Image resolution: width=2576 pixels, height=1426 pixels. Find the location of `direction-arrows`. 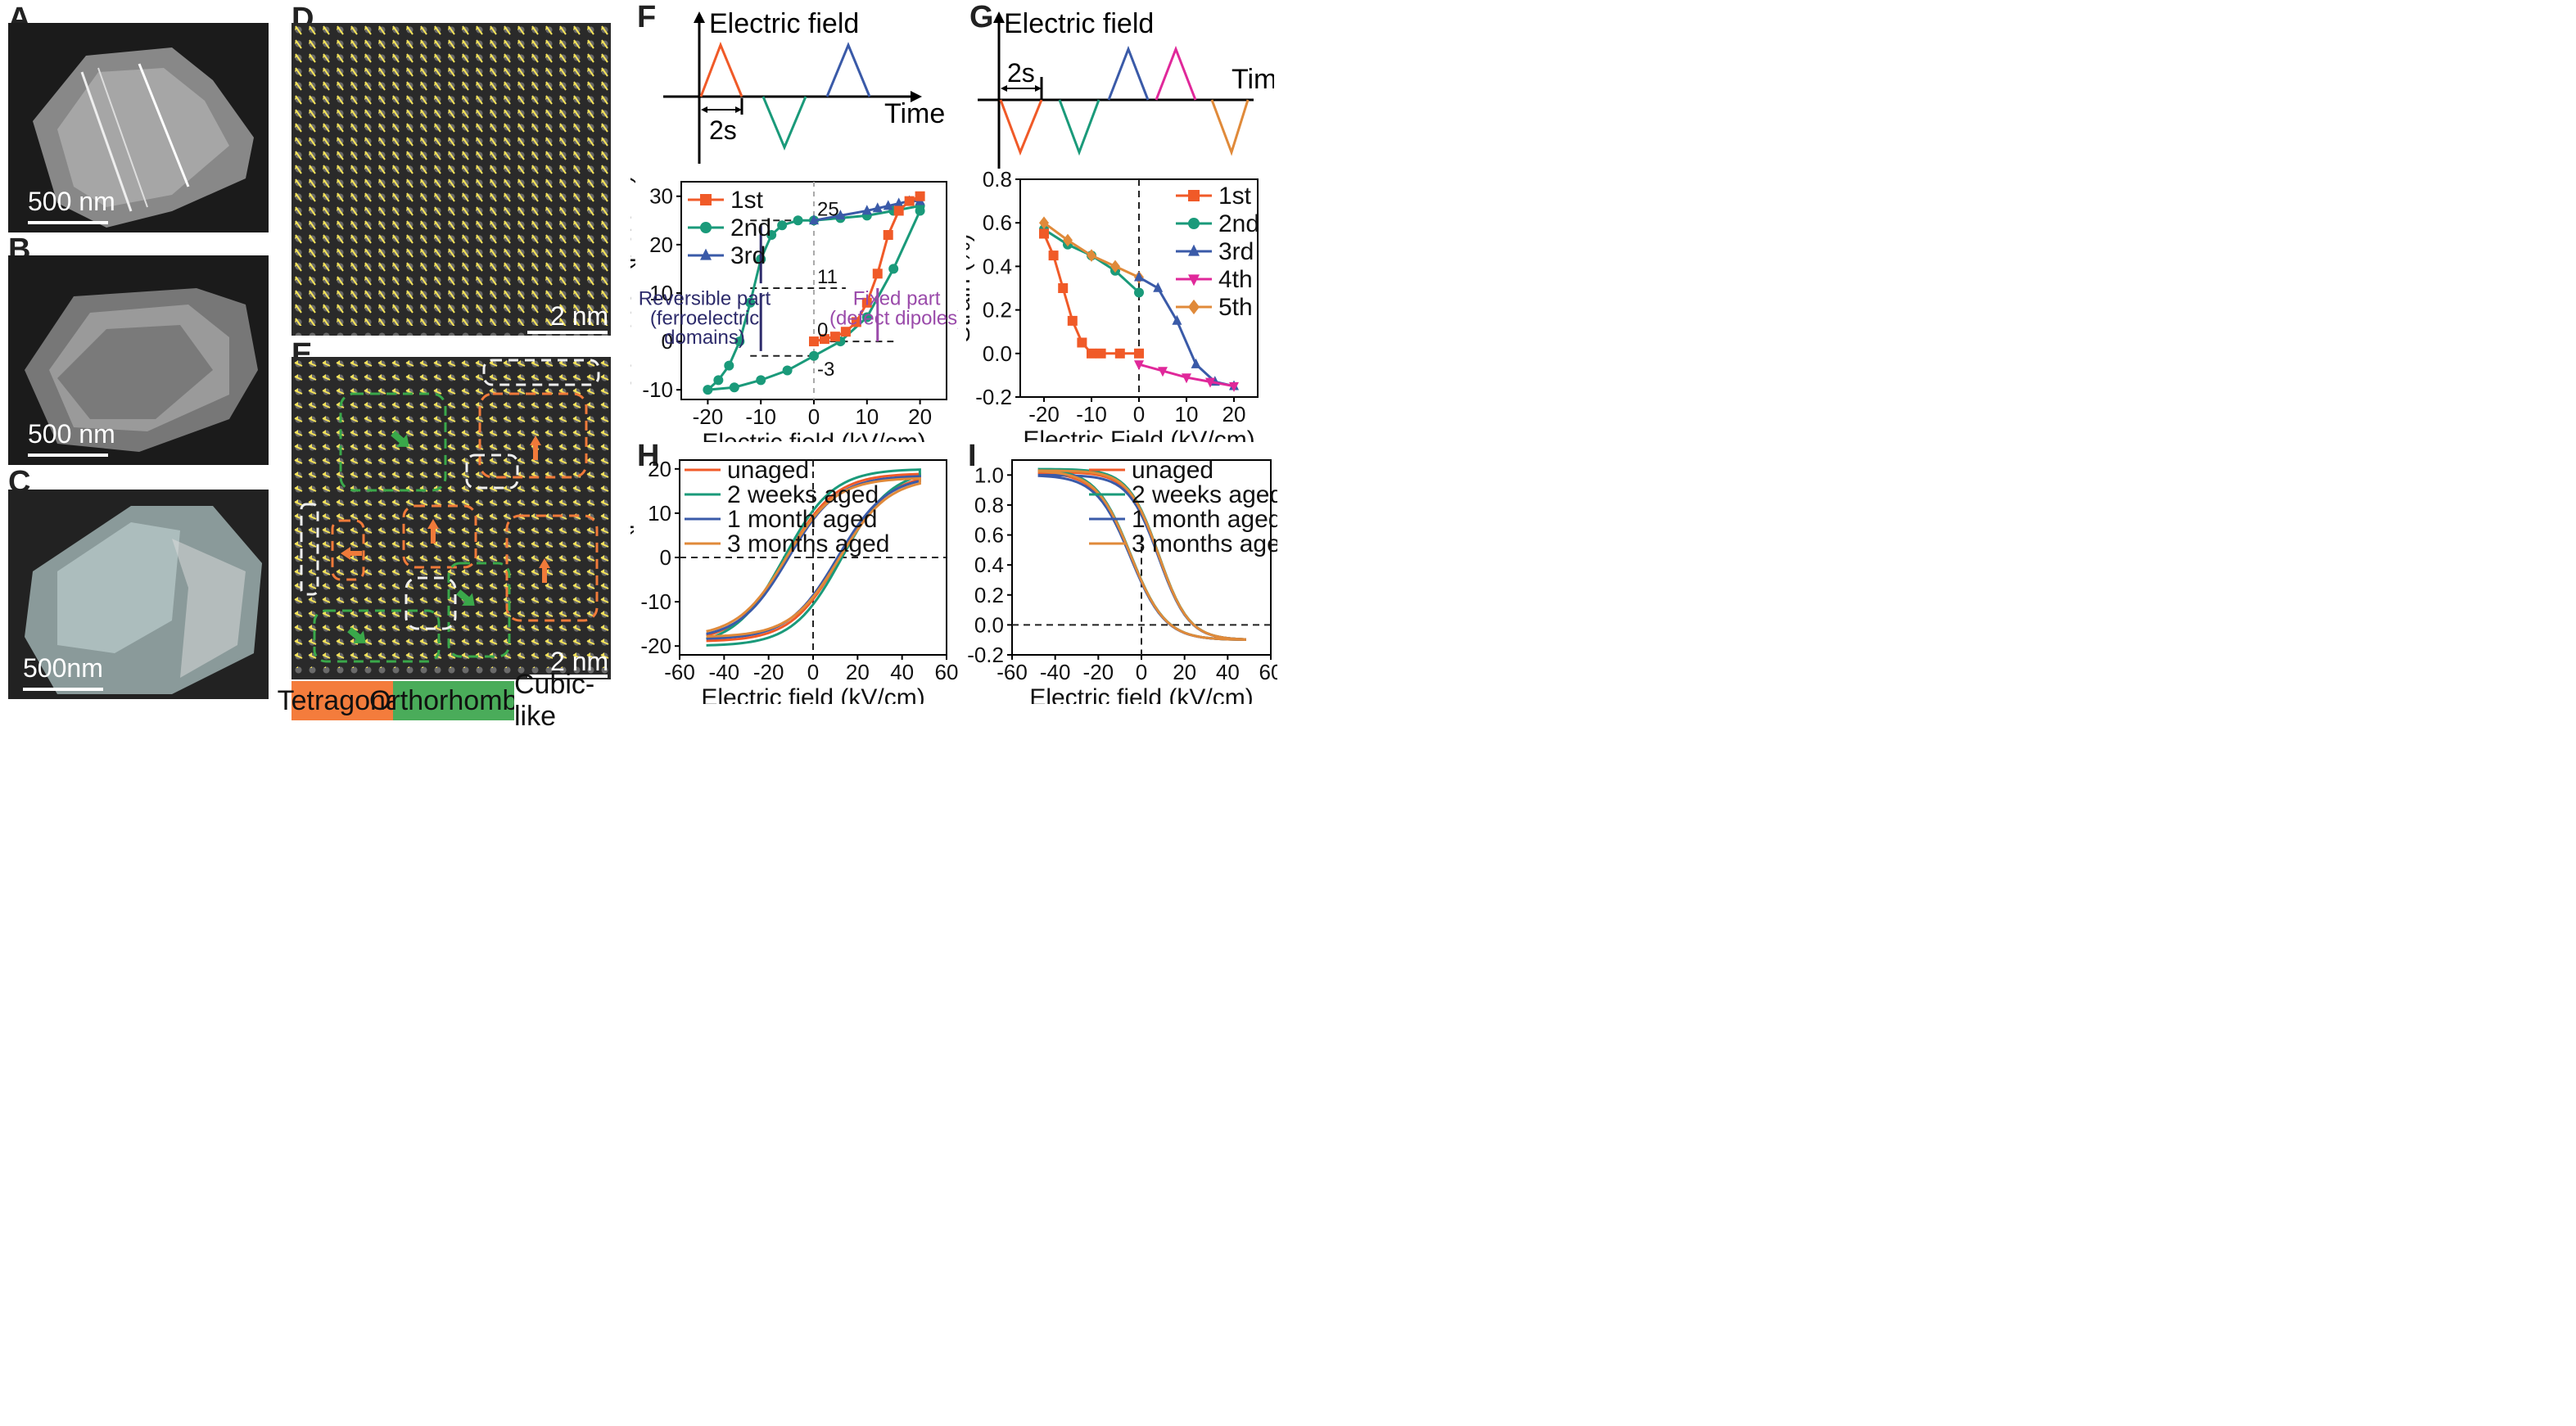

direction-arrows is located at coordinates (445, 537).